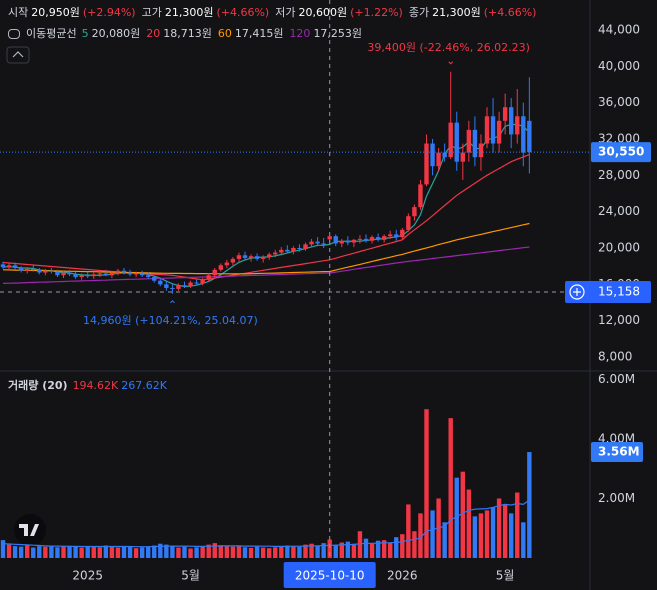 This screenshot has height=590, width=657. I want to click on last-volume-box, so click(617, 452).